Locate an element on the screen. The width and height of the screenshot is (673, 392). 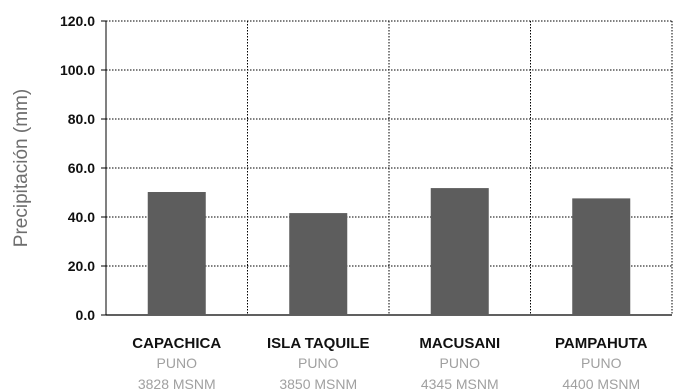
y-tick-label: 60.0 is located at coordinates (81, 168).